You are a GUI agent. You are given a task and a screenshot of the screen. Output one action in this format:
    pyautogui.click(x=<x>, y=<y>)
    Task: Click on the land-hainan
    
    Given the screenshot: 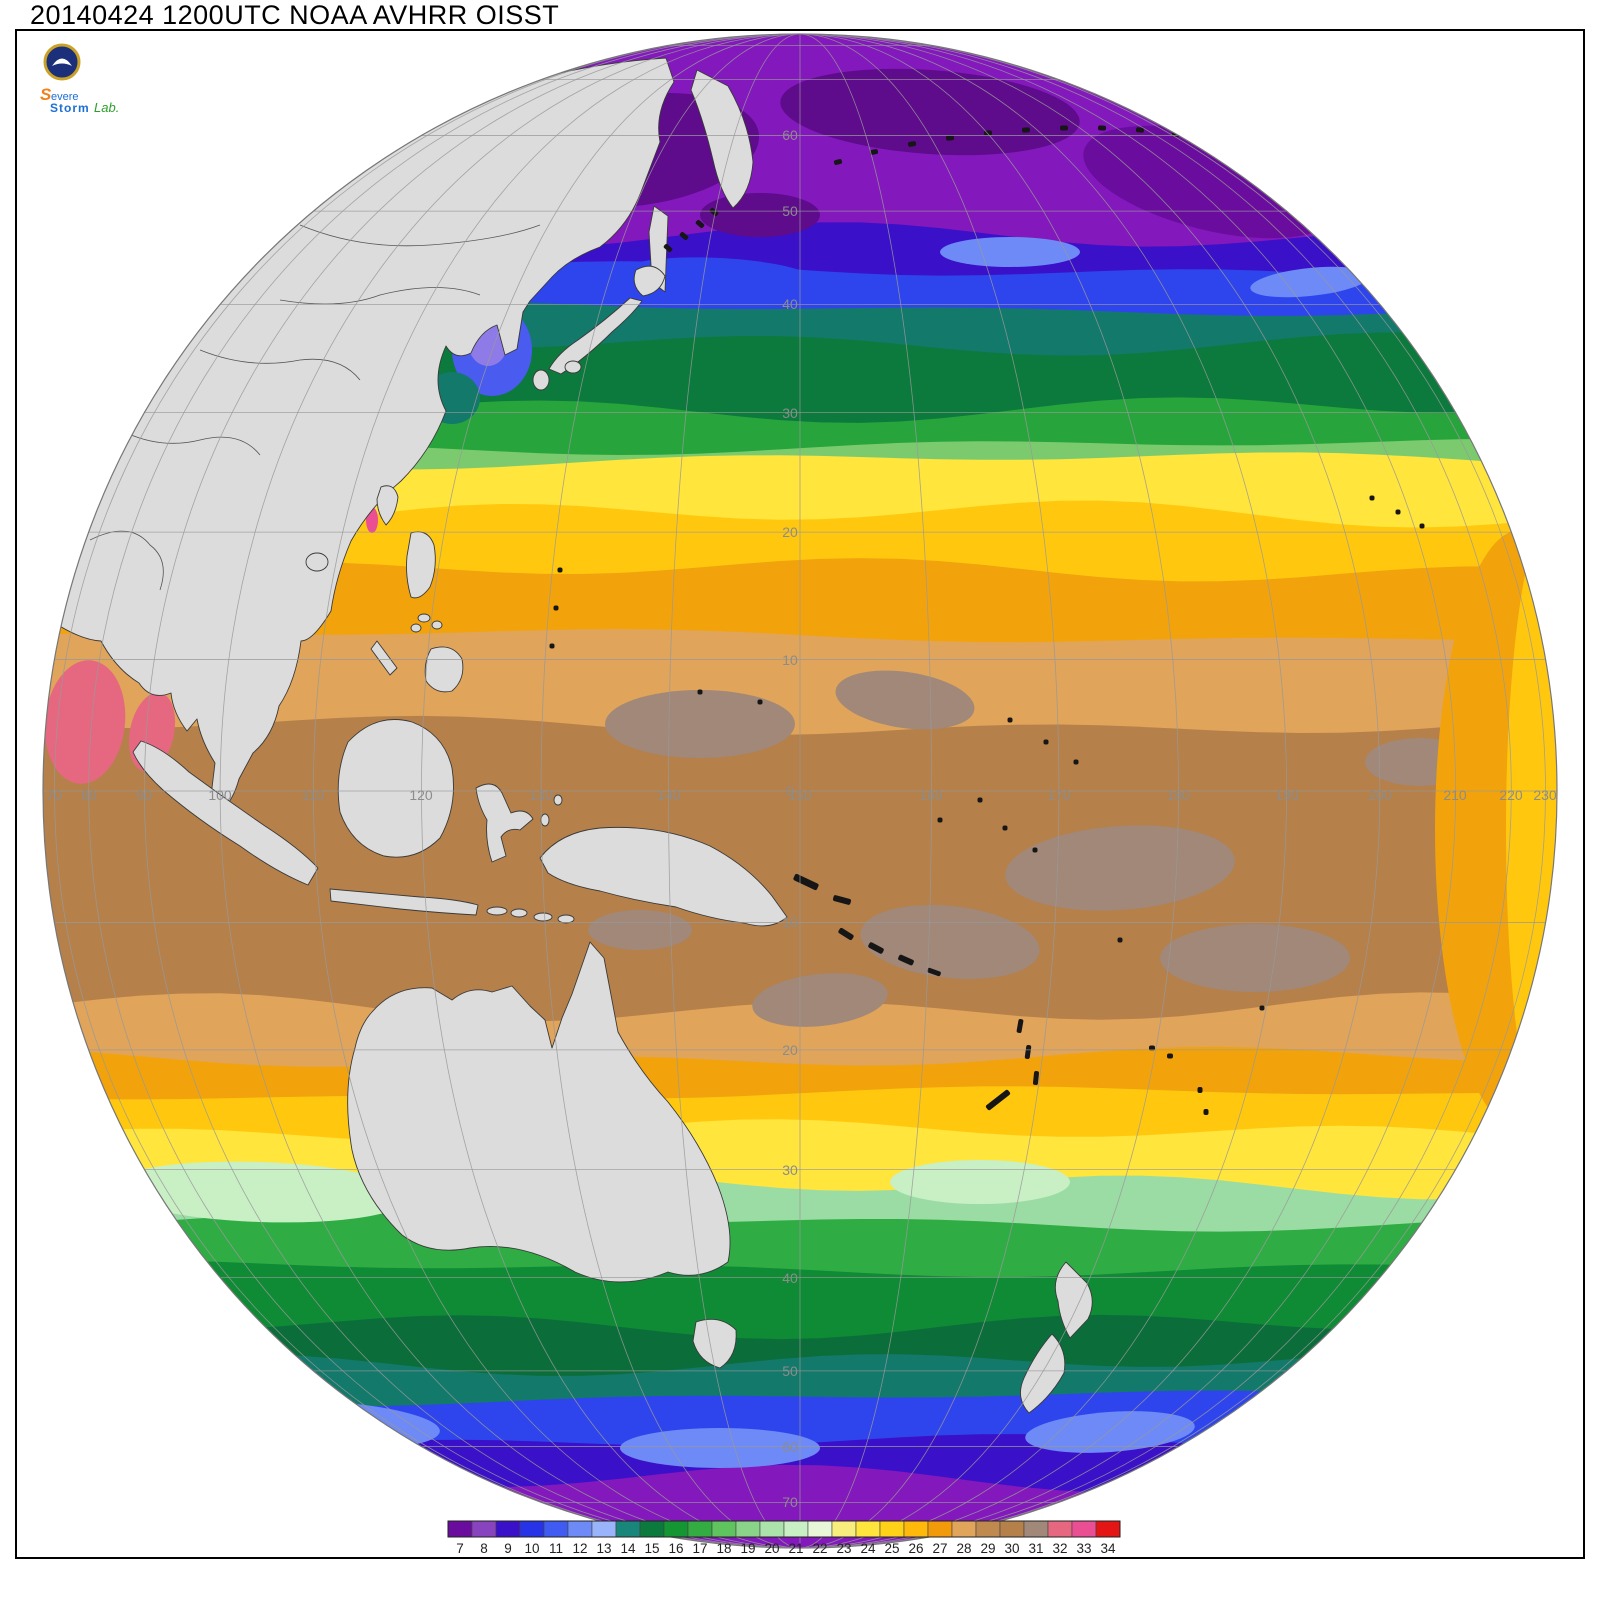 What is the action you would take?
    pyautogui.click(x=317, y=562)
    